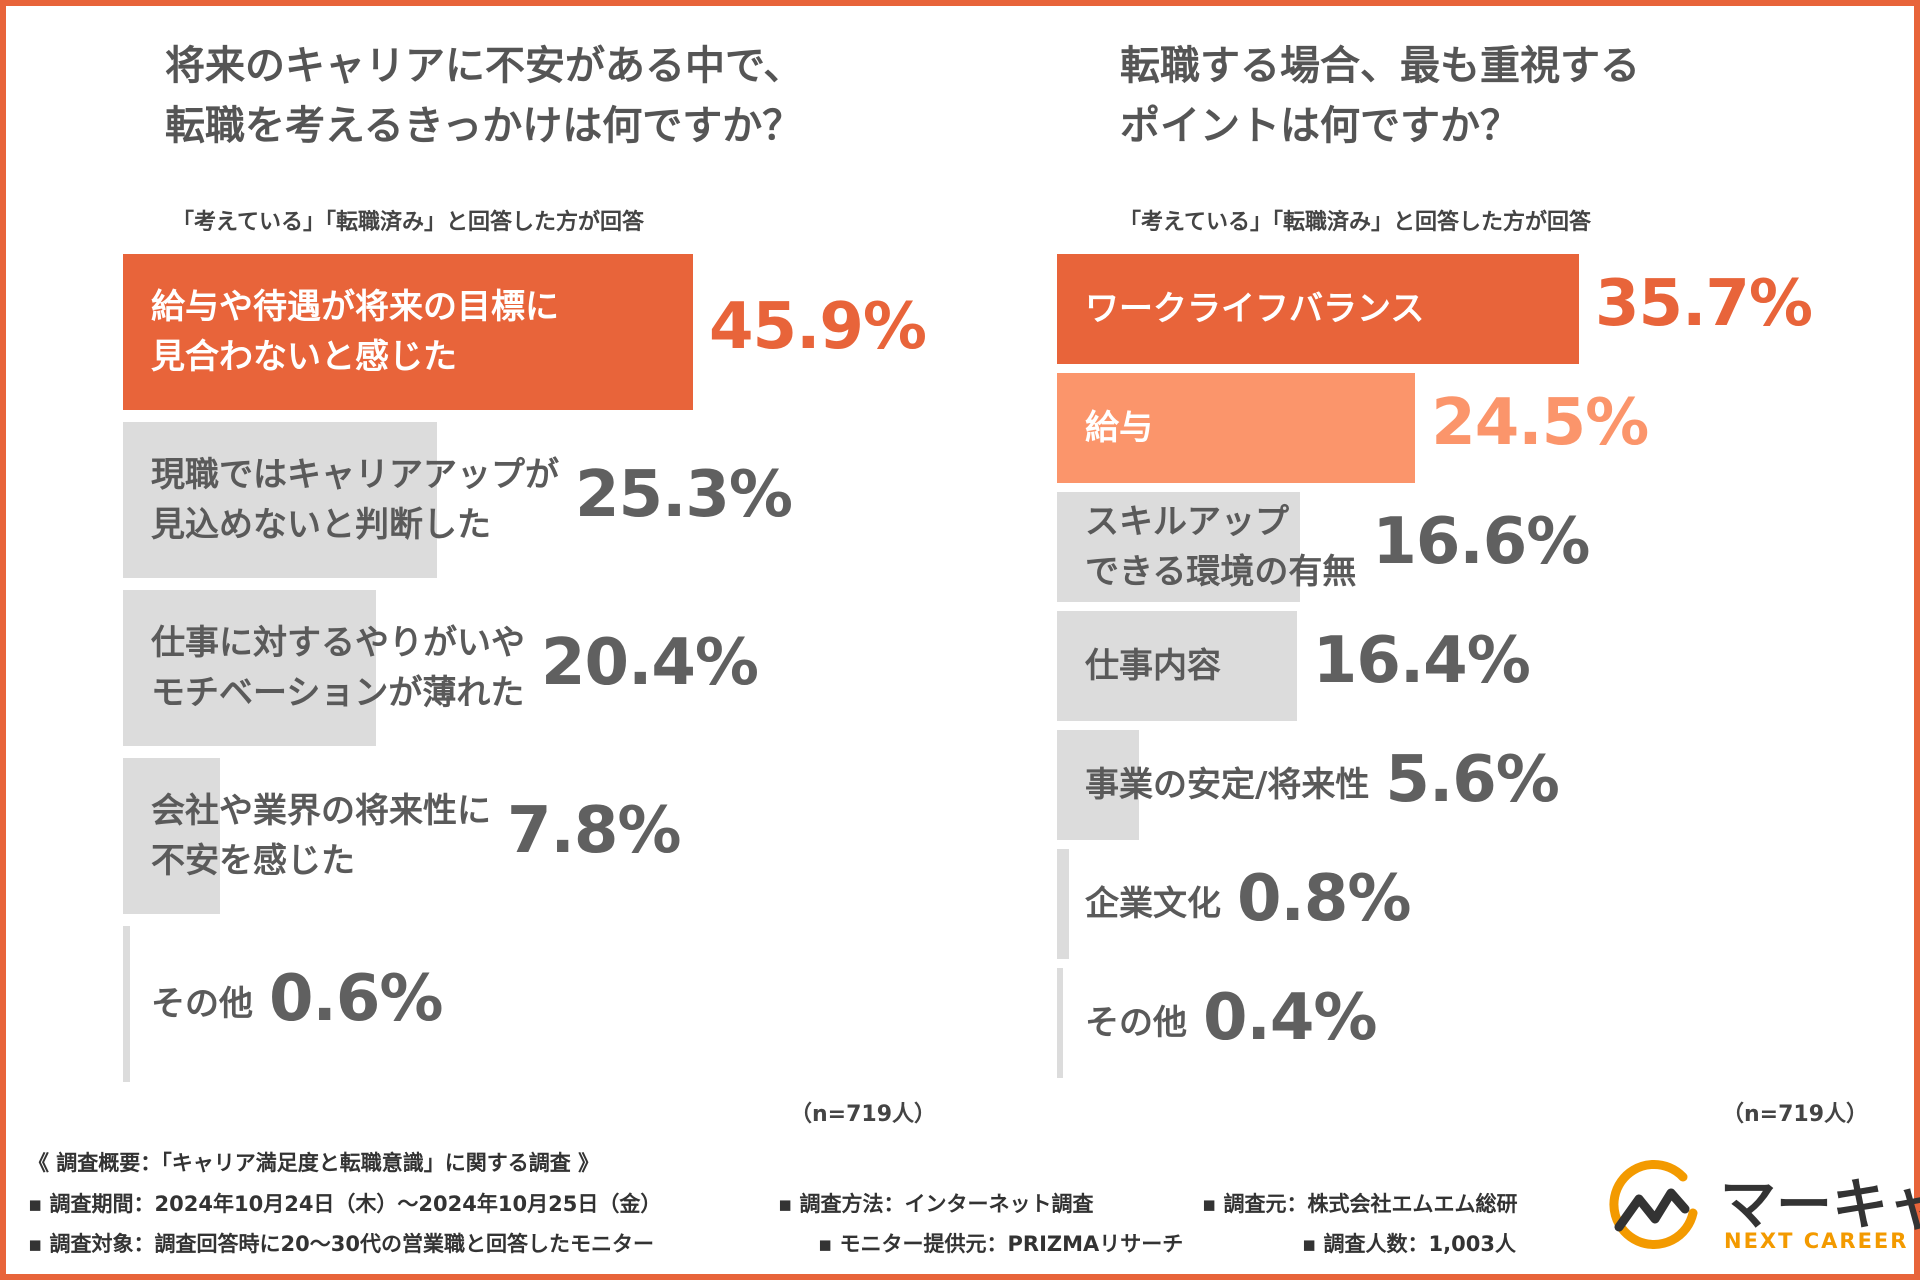  I want to click on left-chart-note: 「考えている」「転職済み」と回答した方が回答, so click(408, 222).